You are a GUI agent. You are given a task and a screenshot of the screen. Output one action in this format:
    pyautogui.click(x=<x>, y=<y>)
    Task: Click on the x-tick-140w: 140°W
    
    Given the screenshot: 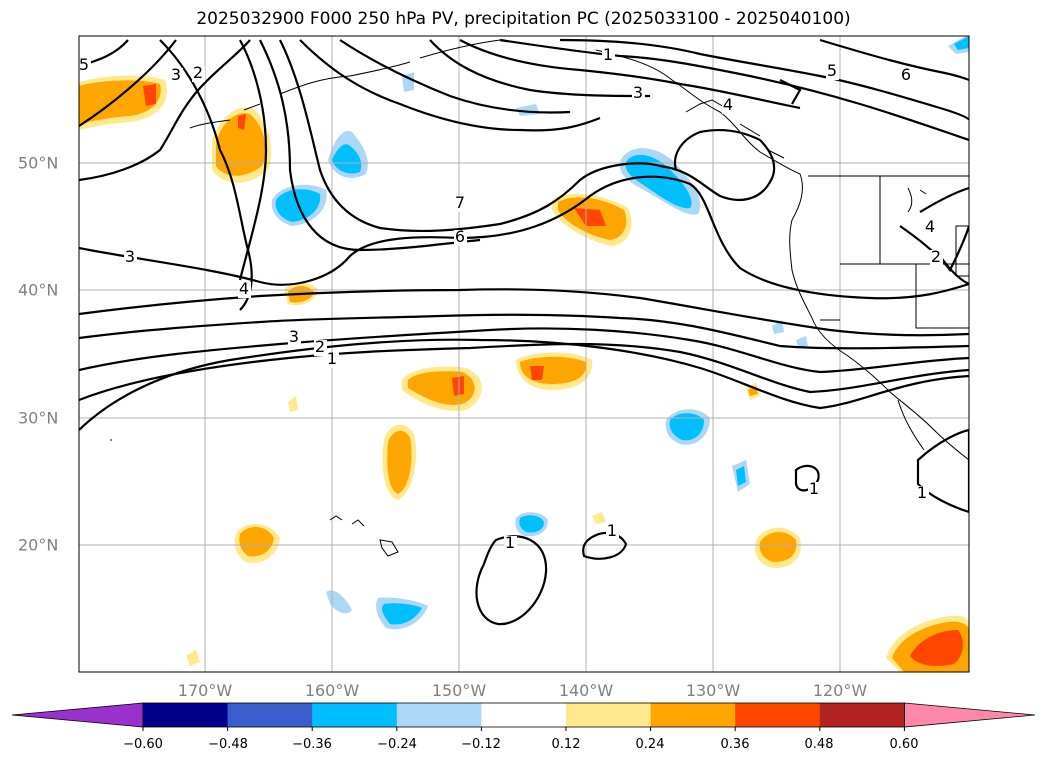 What is the action you would take?
    pyautogui.click(x=586, y=690)
    